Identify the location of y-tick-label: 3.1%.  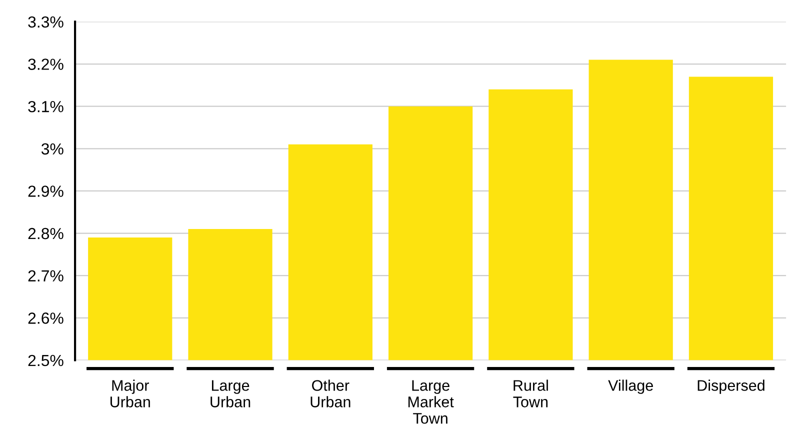
(46, 106).